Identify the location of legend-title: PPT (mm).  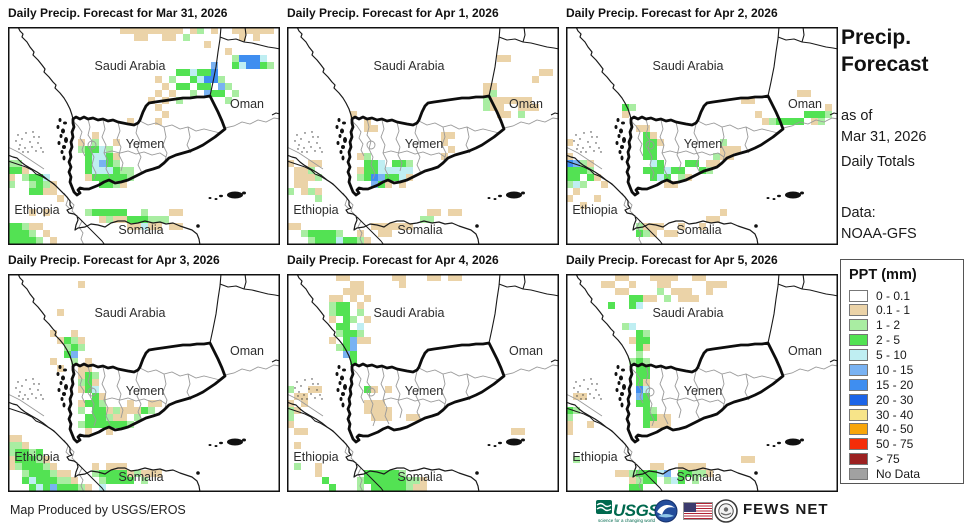
(883, 275).